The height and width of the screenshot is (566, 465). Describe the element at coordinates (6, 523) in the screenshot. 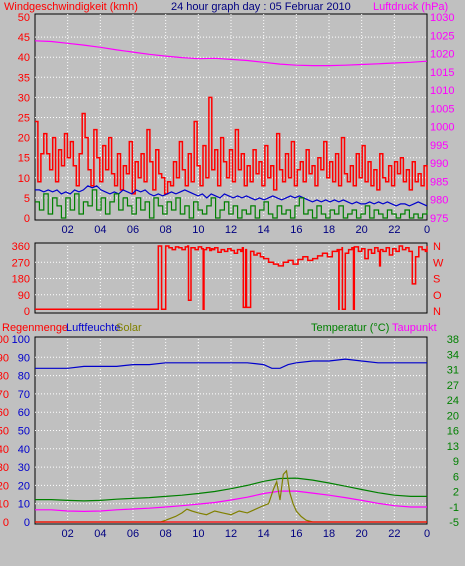

I see `rain-tick-label: 0` at that location.